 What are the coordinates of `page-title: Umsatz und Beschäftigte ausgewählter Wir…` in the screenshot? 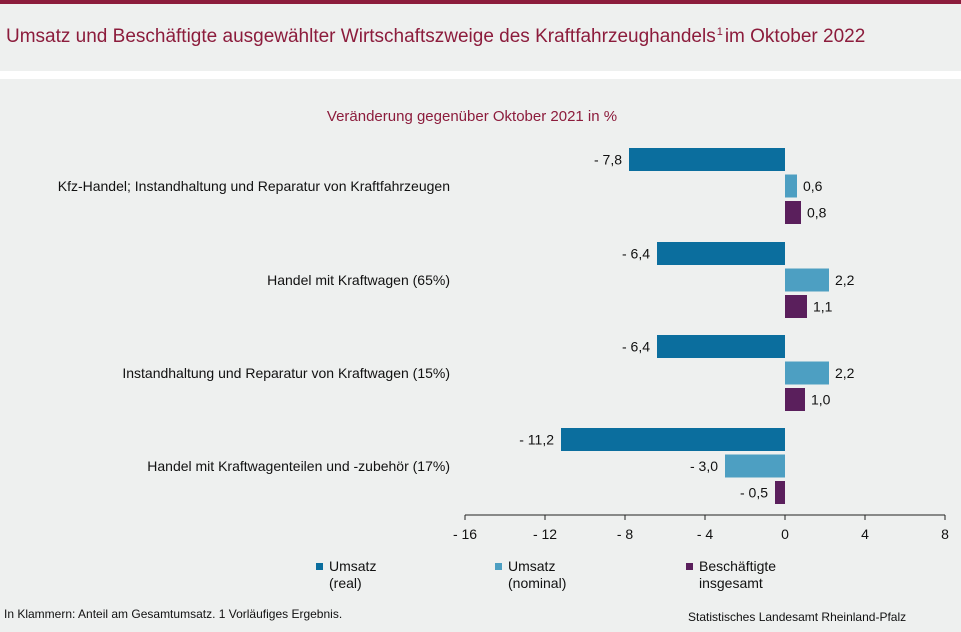 It's located at (481, 37).